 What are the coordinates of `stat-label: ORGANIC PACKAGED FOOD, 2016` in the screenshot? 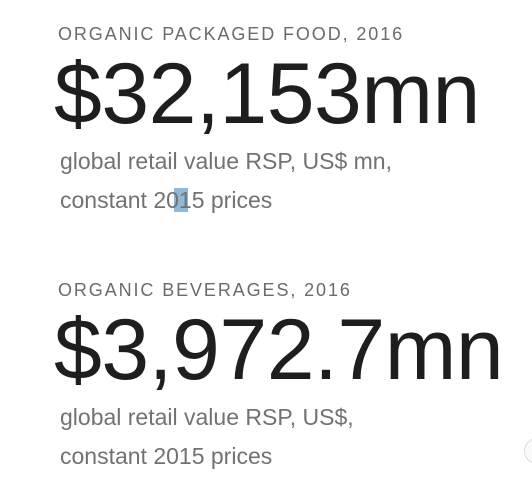 It's located at (231, 34).